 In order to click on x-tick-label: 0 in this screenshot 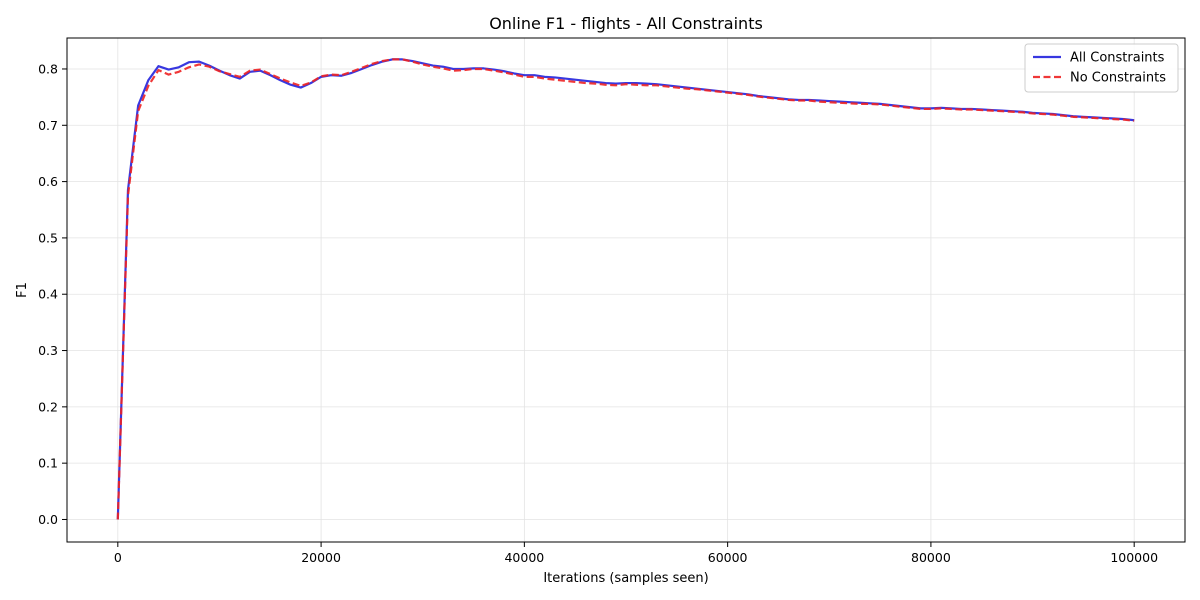, I will do `click(118, 557)`.